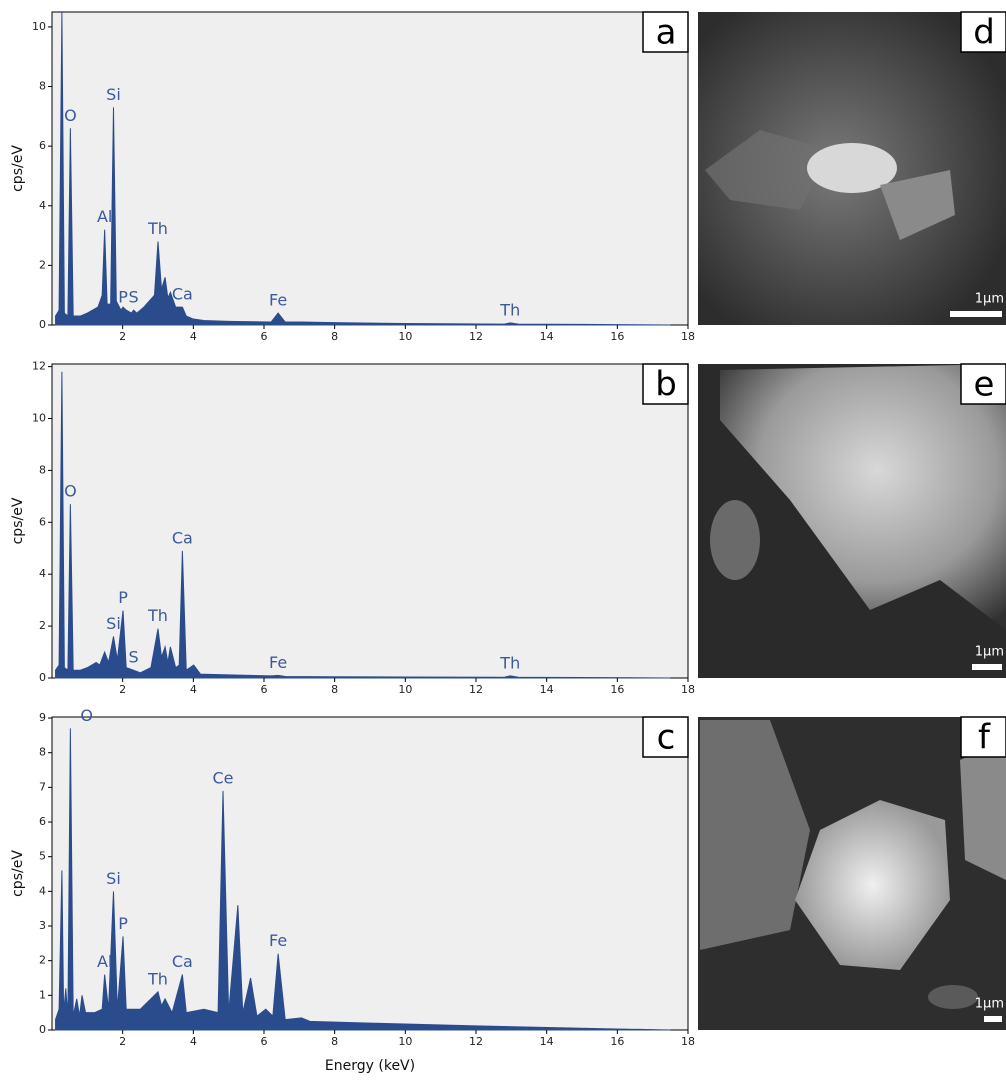  I want to click on sem-image-f, so click(852, 873).